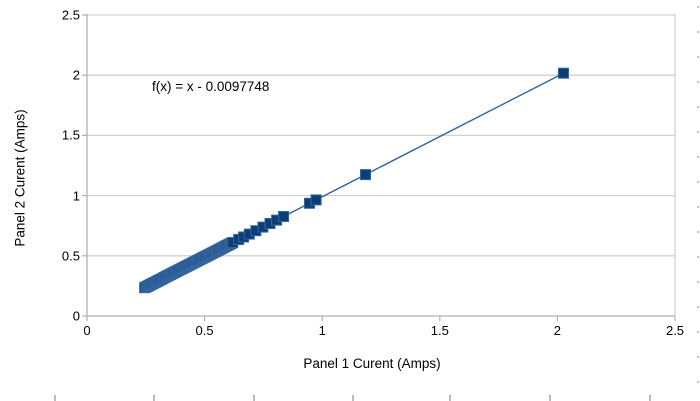 Image resolution: width=700 pixels, height=401 pixels. Describe the element at coordinates (87, 330) in the screenshot. I see `x-tick-label: 0` at that location.